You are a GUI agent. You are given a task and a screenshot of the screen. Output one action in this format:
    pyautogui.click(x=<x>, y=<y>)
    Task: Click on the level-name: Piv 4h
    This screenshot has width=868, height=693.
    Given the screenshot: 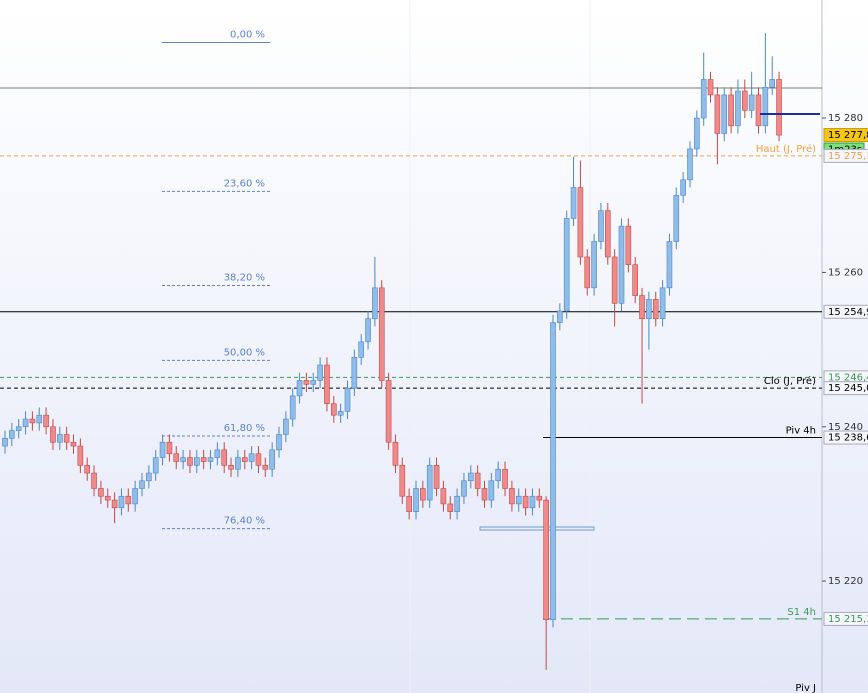 What is the action you would take?
    pyautogui.click(x=801, y=431)
    